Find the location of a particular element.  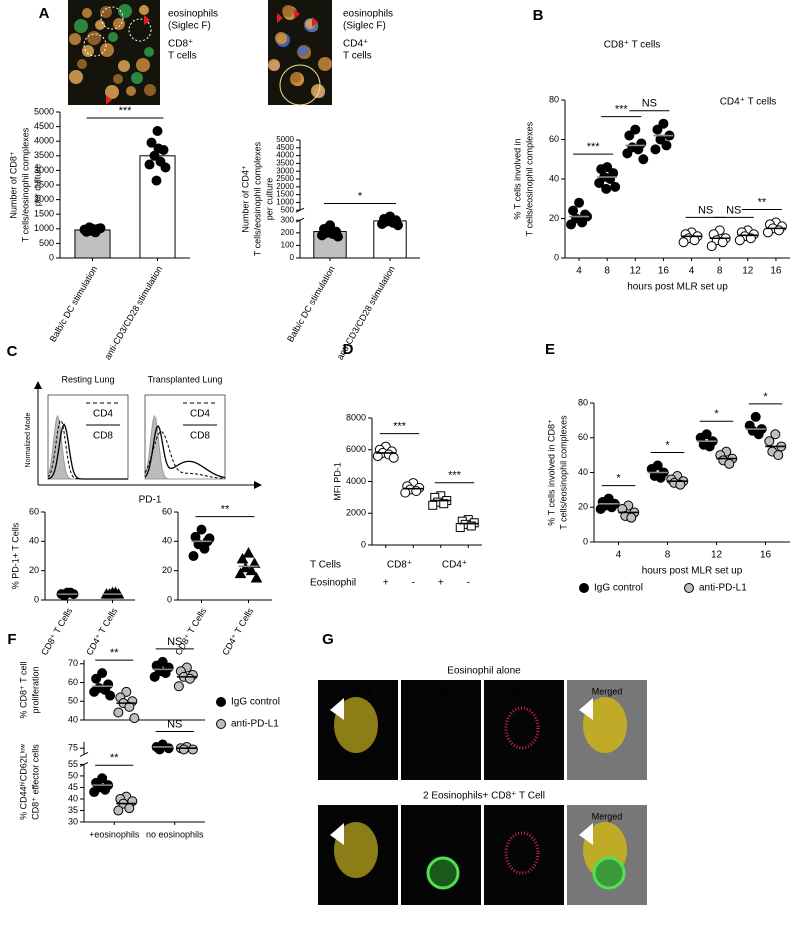

legend-label: CD8 is located at coordinates (200, 436).